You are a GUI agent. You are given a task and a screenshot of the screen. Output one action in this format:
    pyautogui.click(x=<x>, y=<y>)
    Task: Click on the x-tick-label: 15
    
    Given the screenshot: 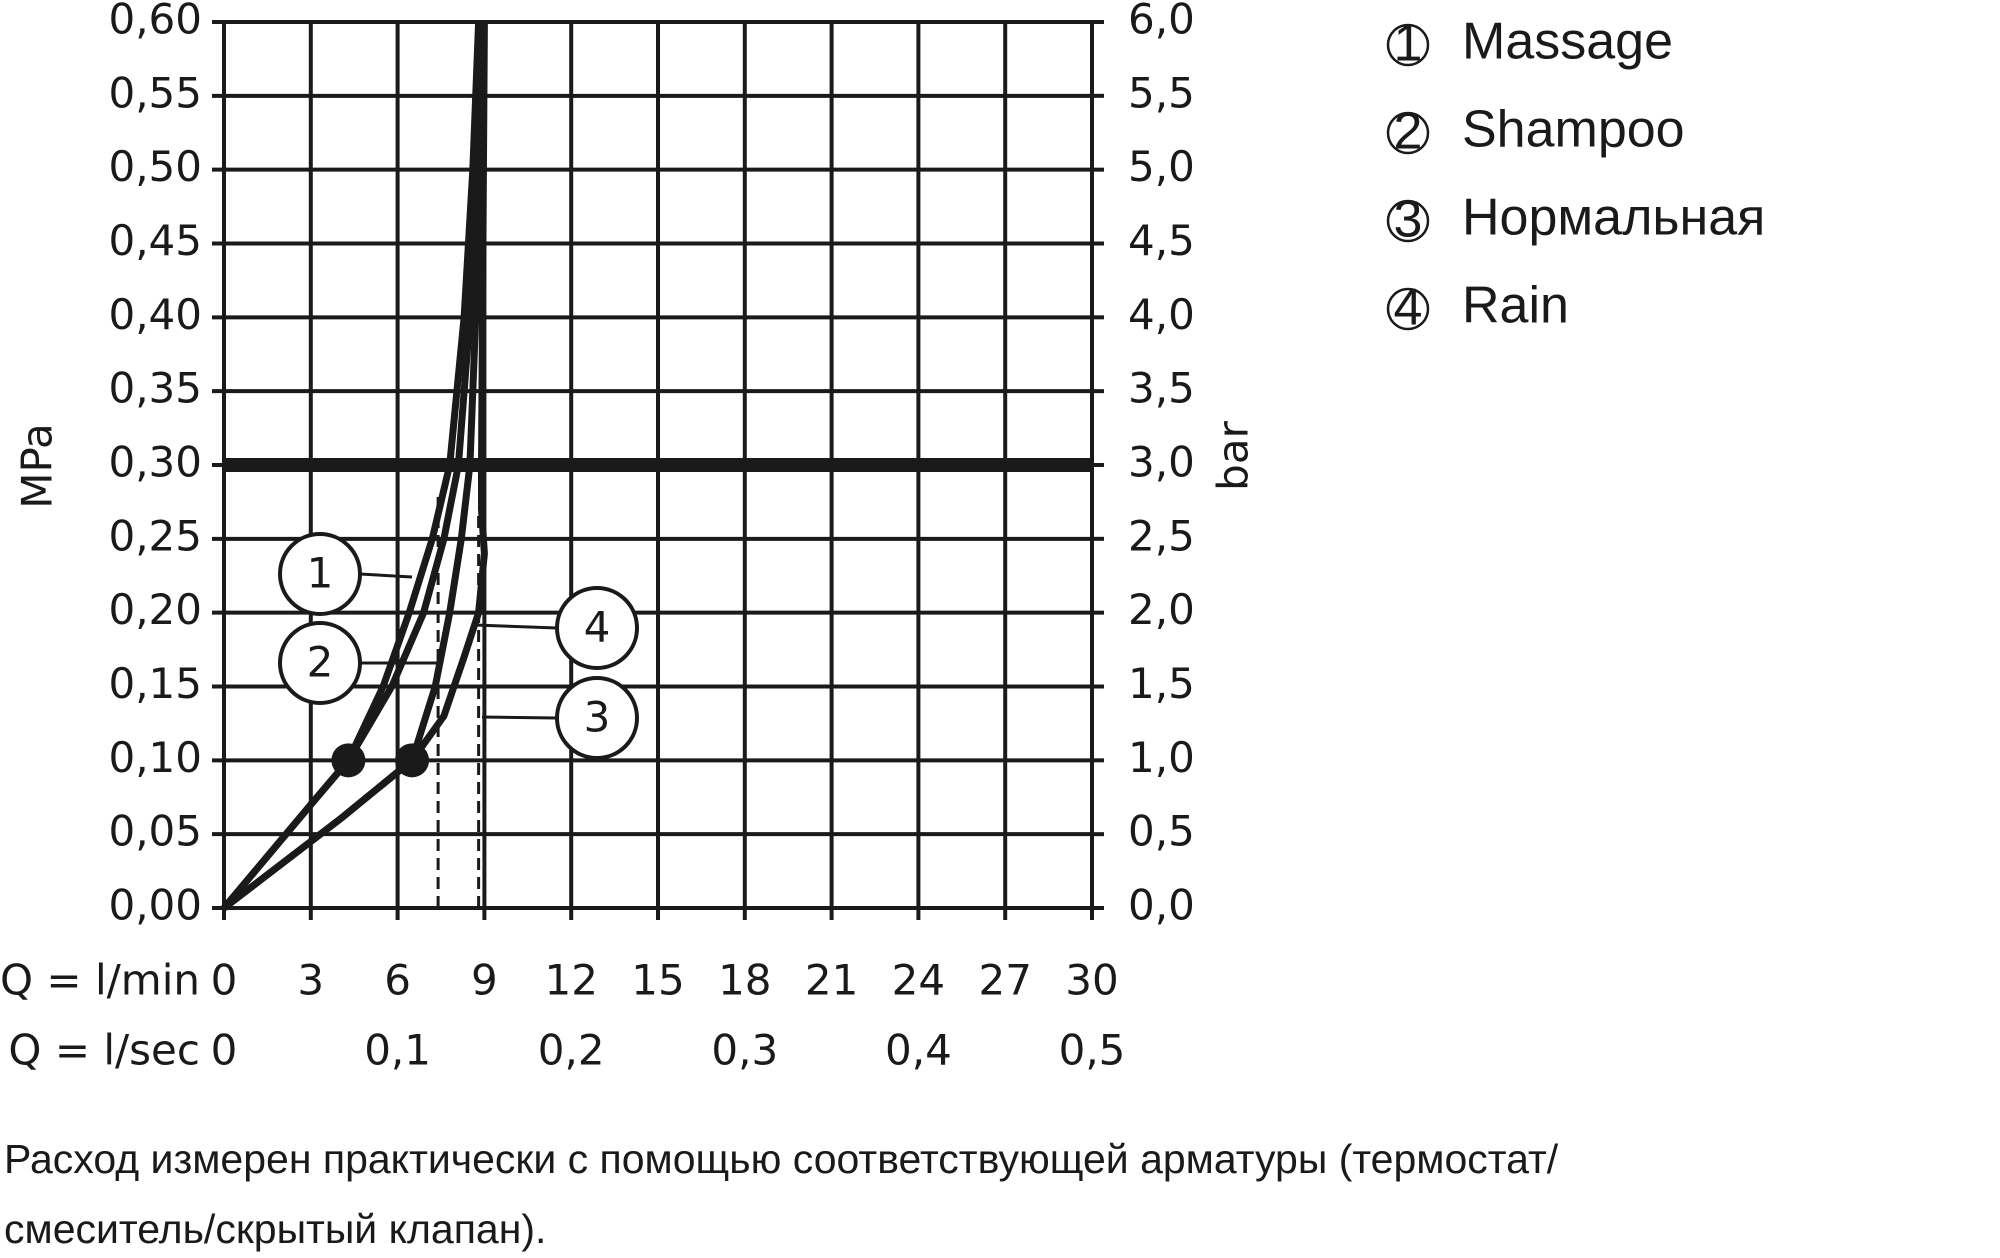 What is the action you would take?
    pyautogui.click(x=657, y=980)
    